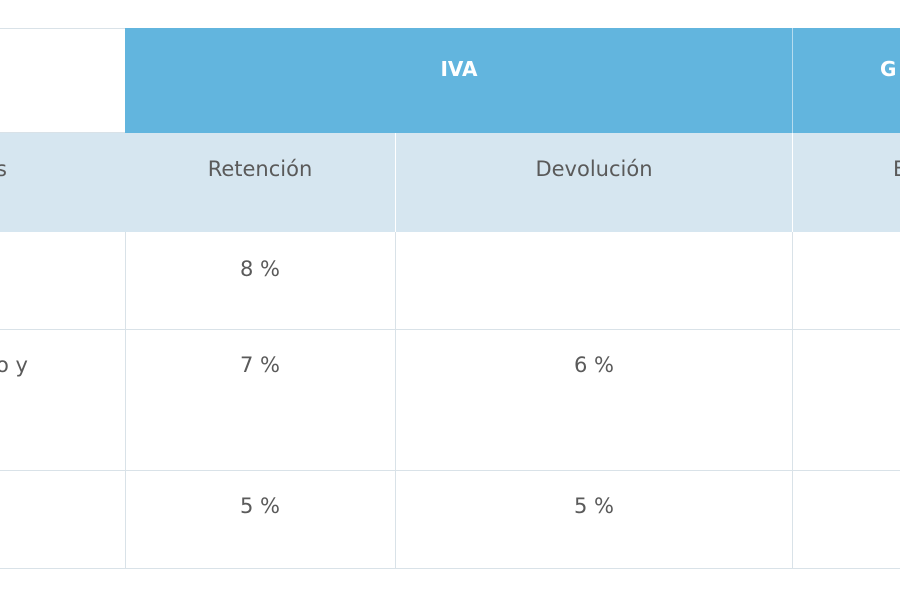 The height and width of the screenshot is (600, 900). Describe the element at coordinates (459, 69) in the screenshot. I see `group-header-text: IVA` at that location.